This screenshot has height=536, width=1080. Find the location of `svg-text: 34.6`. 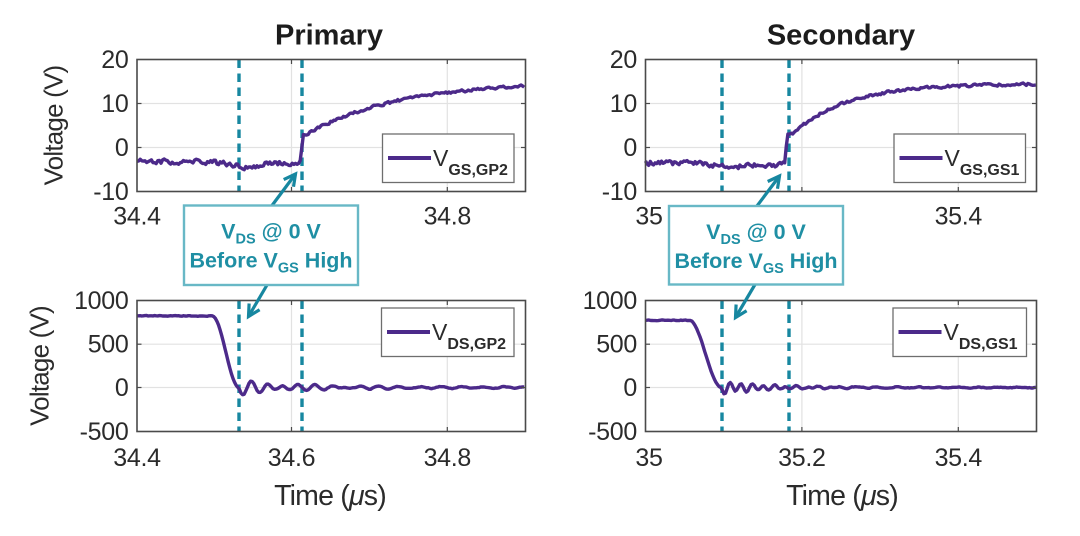

svg-text: 34.6 is located at coordinates (291, 458).